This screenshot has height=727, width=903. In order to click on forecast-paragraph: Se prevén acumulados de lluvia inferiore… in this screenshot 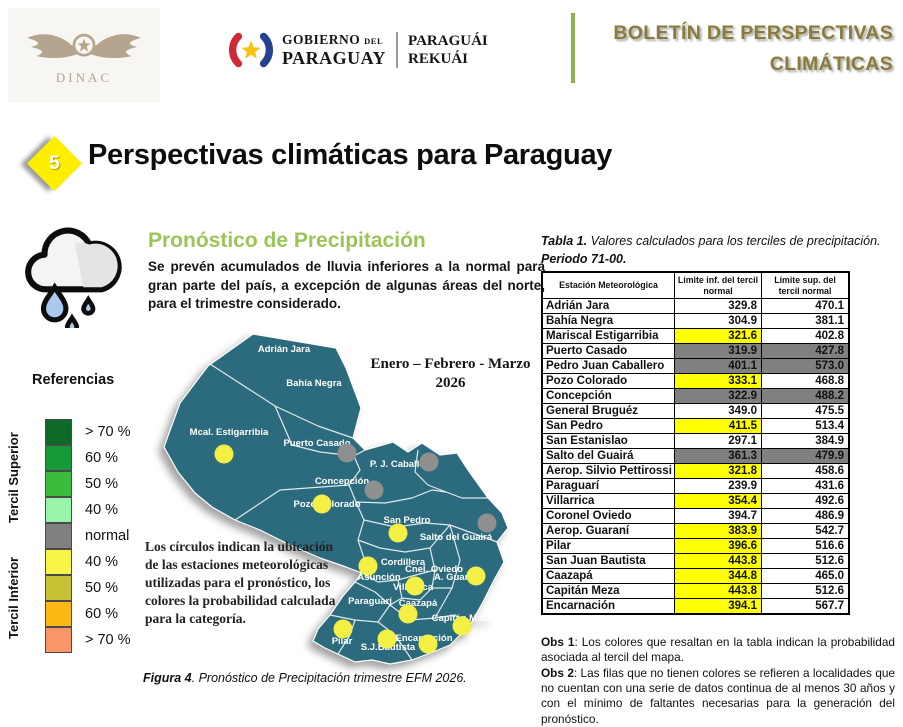, I will do `click(346, 285)`.